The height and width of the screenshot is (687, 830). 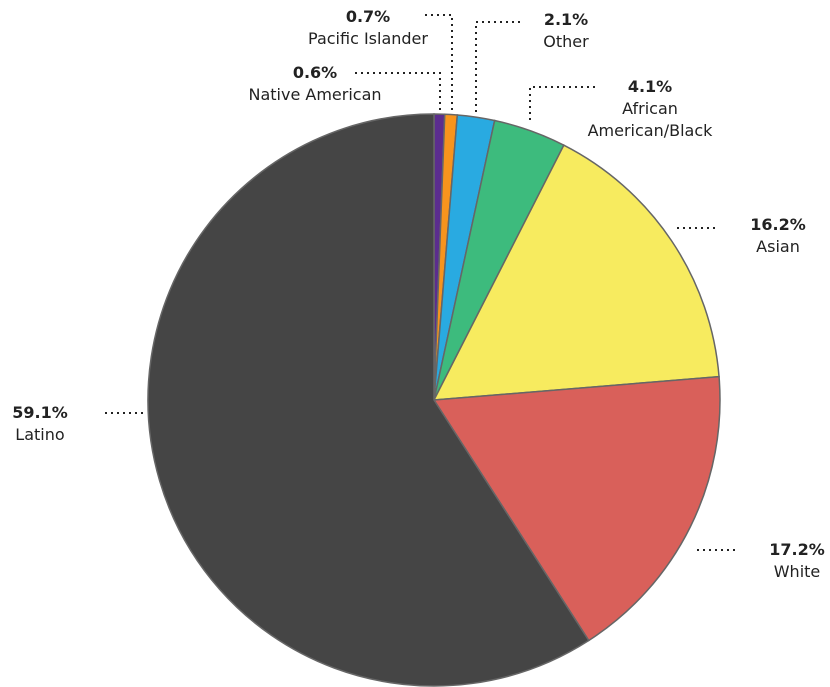 What do you see at coordinates (565, 31) in the screenshot?
I see `slice-label: 2.1% Other` at bounding box center [565, 31].